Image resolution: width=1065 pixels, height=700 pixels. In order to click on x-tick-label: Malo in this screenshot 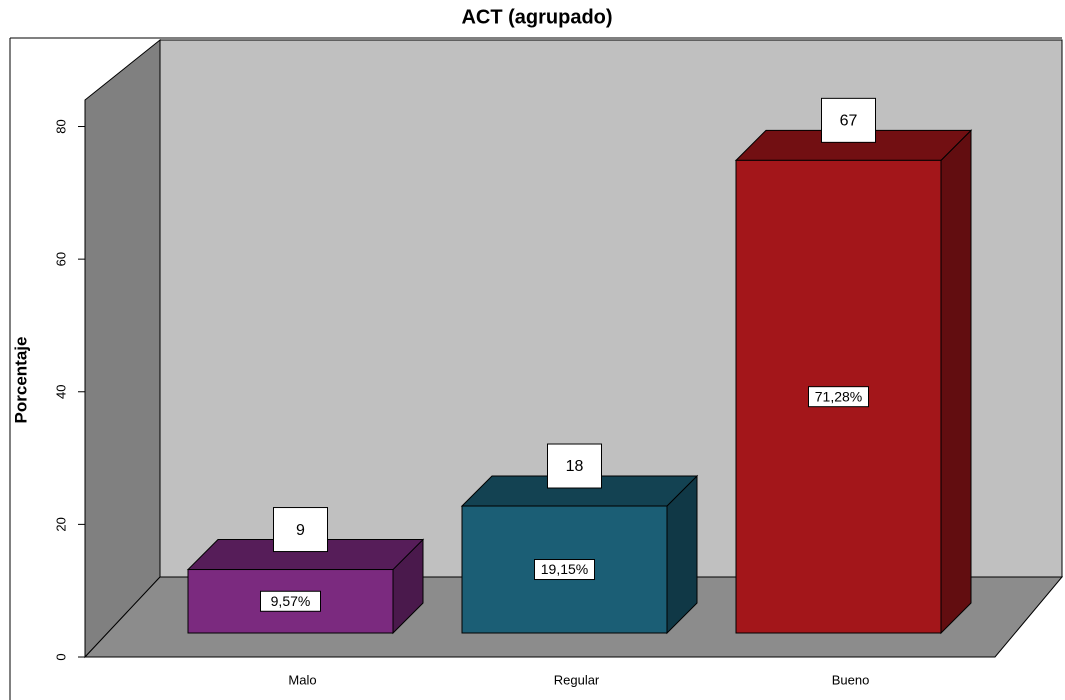, I will do `click(302, 679)`.